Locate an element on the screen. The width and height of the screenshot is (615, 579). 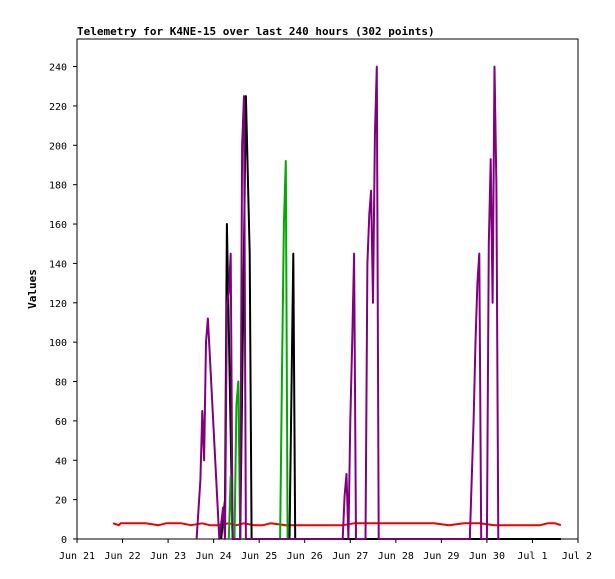
x-tick-label: Jun 28 is located at coordinates (396, 556).